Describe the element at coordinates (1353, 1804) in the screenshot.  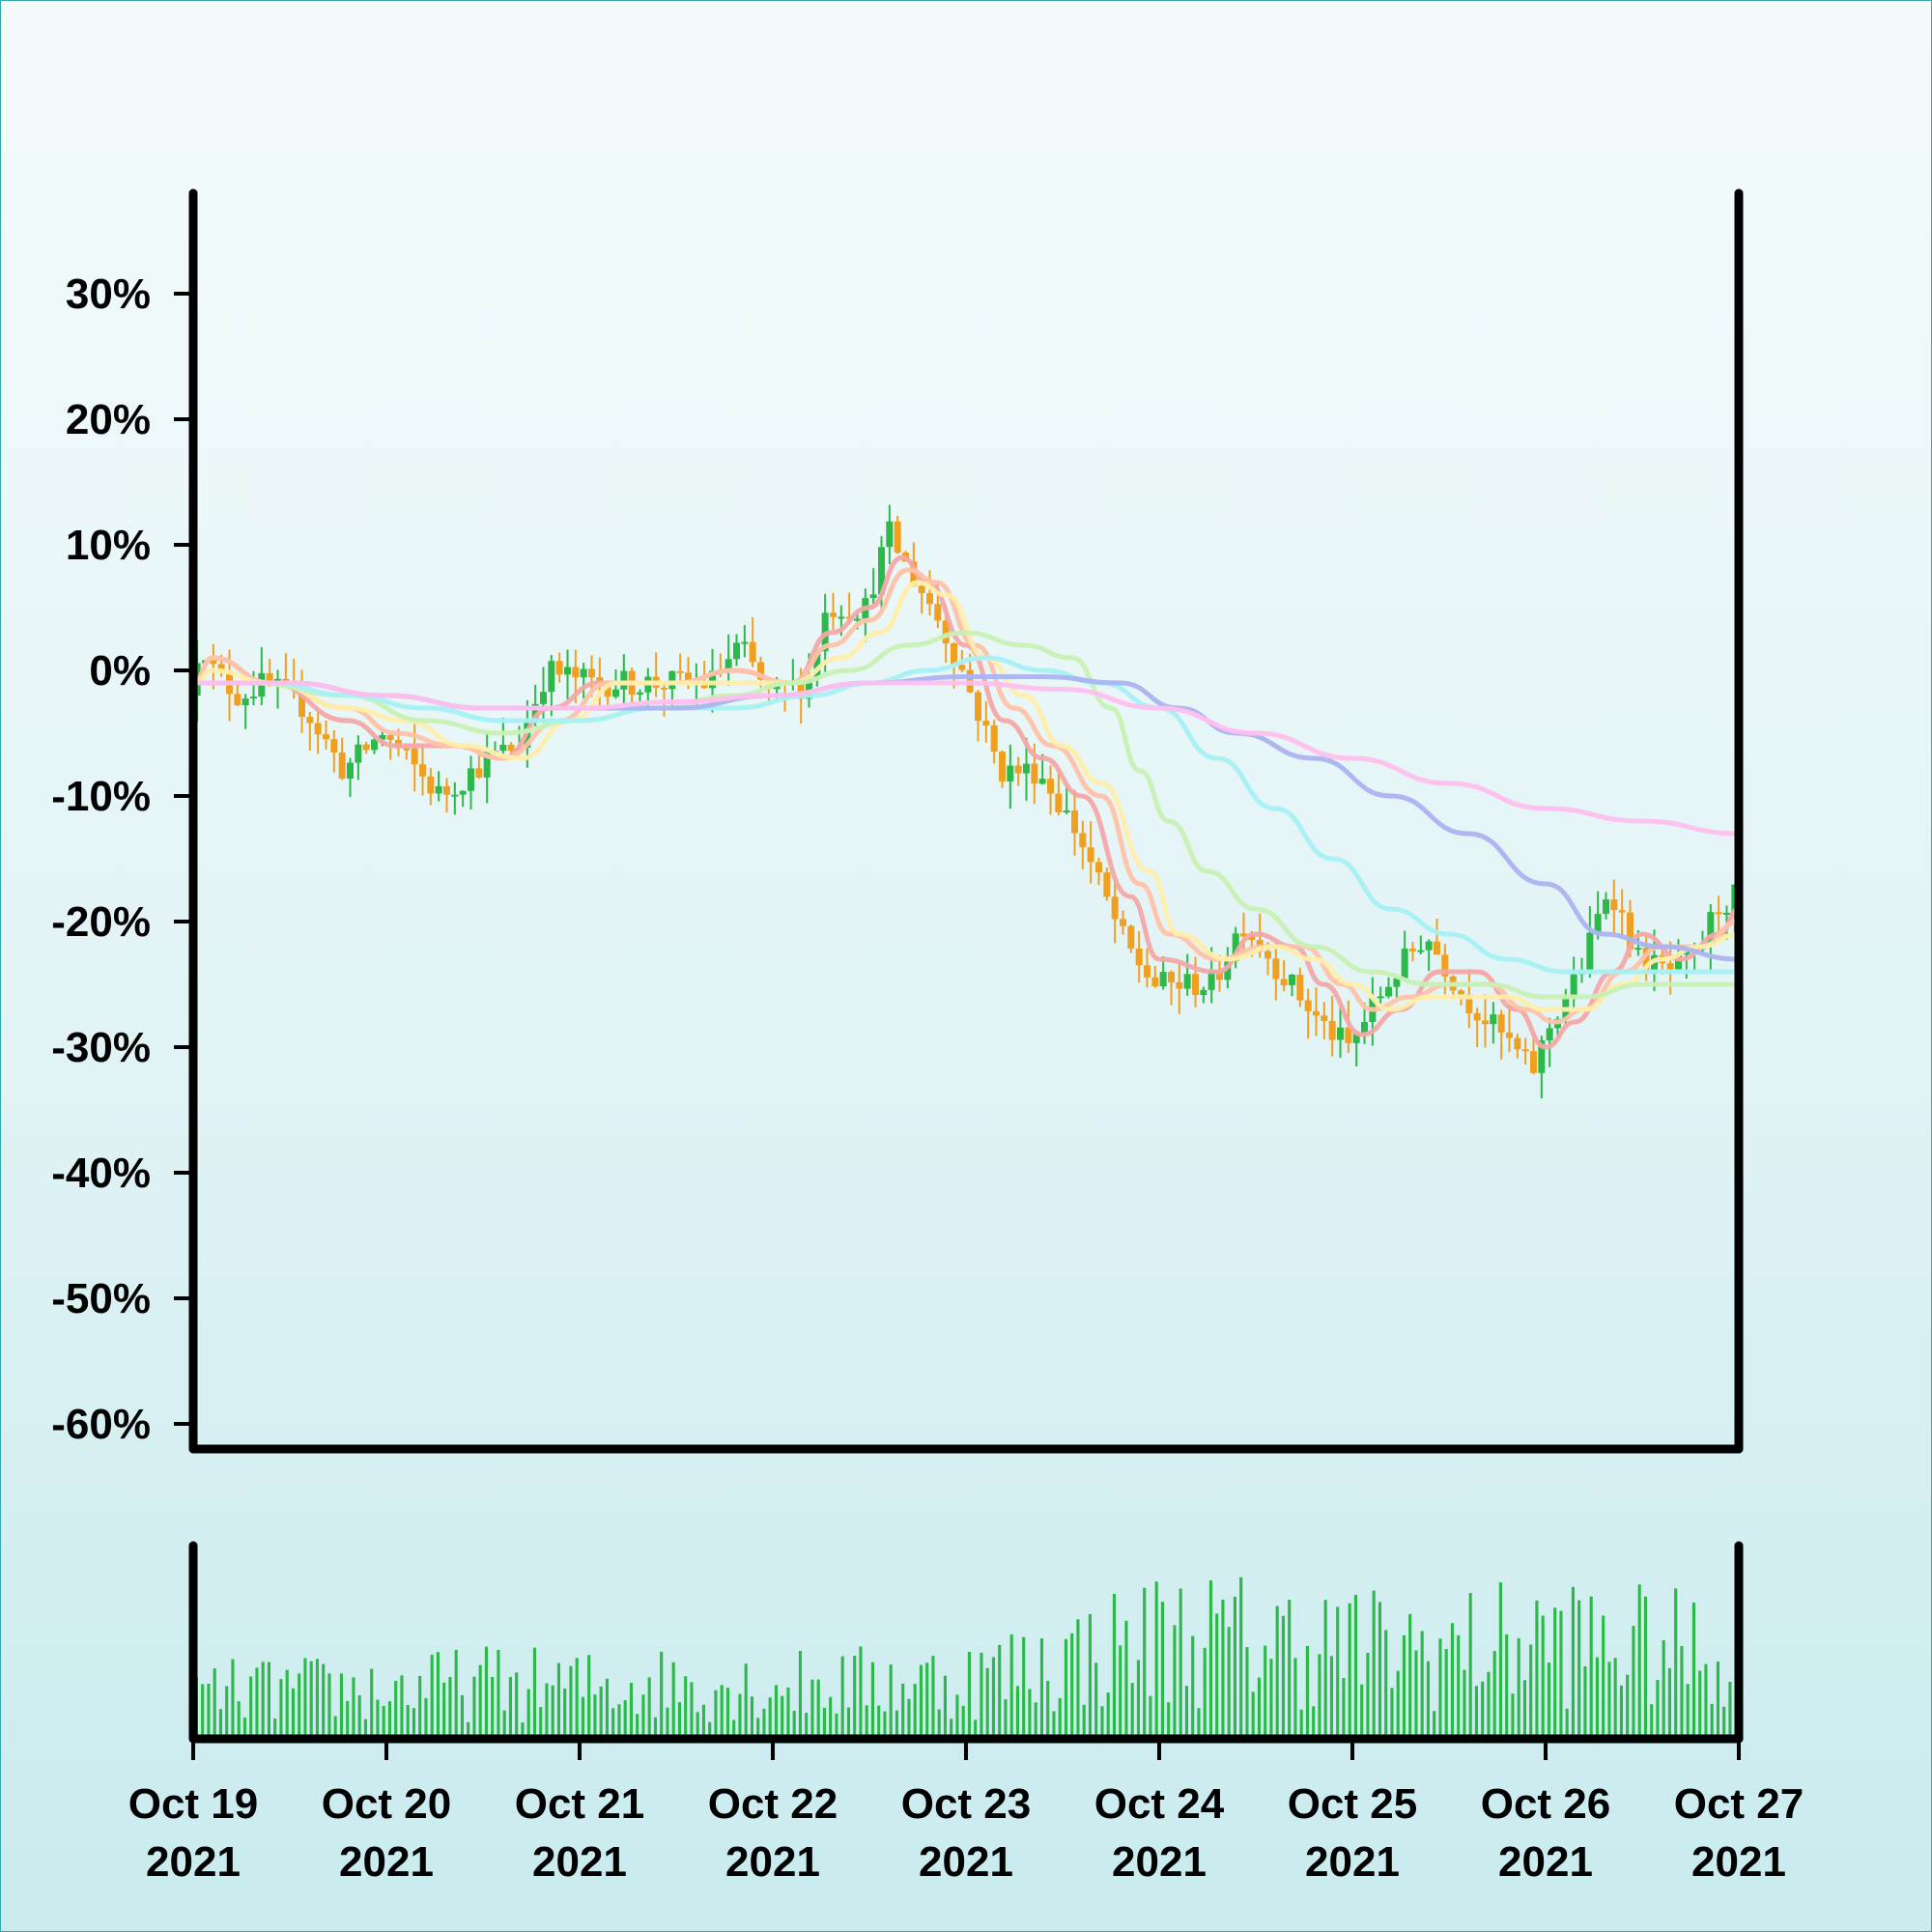
I see `x-tick-label-date: Oct 25` at that location.